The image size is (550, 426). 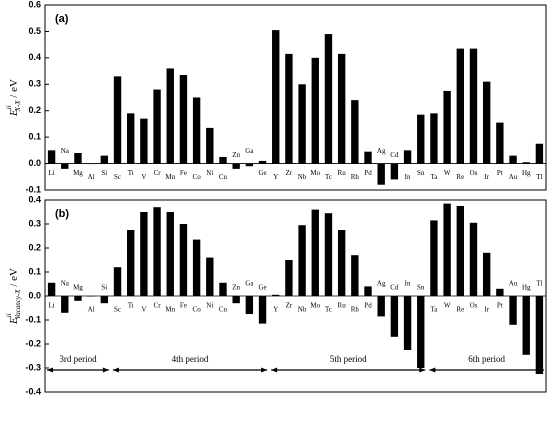 I want to click on x-category-label: Na, so click(x=65, y=284).